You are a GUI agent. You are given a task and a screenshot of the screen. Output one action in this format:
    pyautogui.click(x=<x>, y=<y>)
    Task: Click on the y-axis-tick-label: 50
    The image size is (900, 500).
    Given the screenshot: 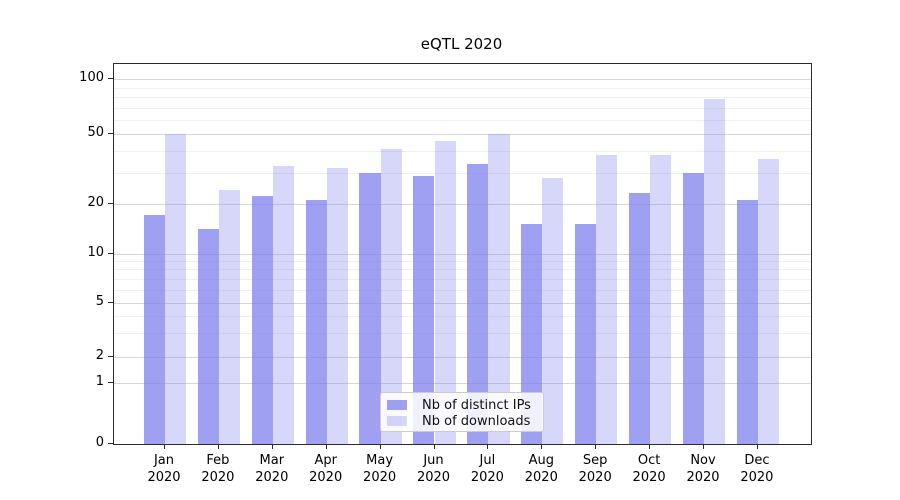 What is the action you would take?
    pyautogui.click(x=95, y=133)
    